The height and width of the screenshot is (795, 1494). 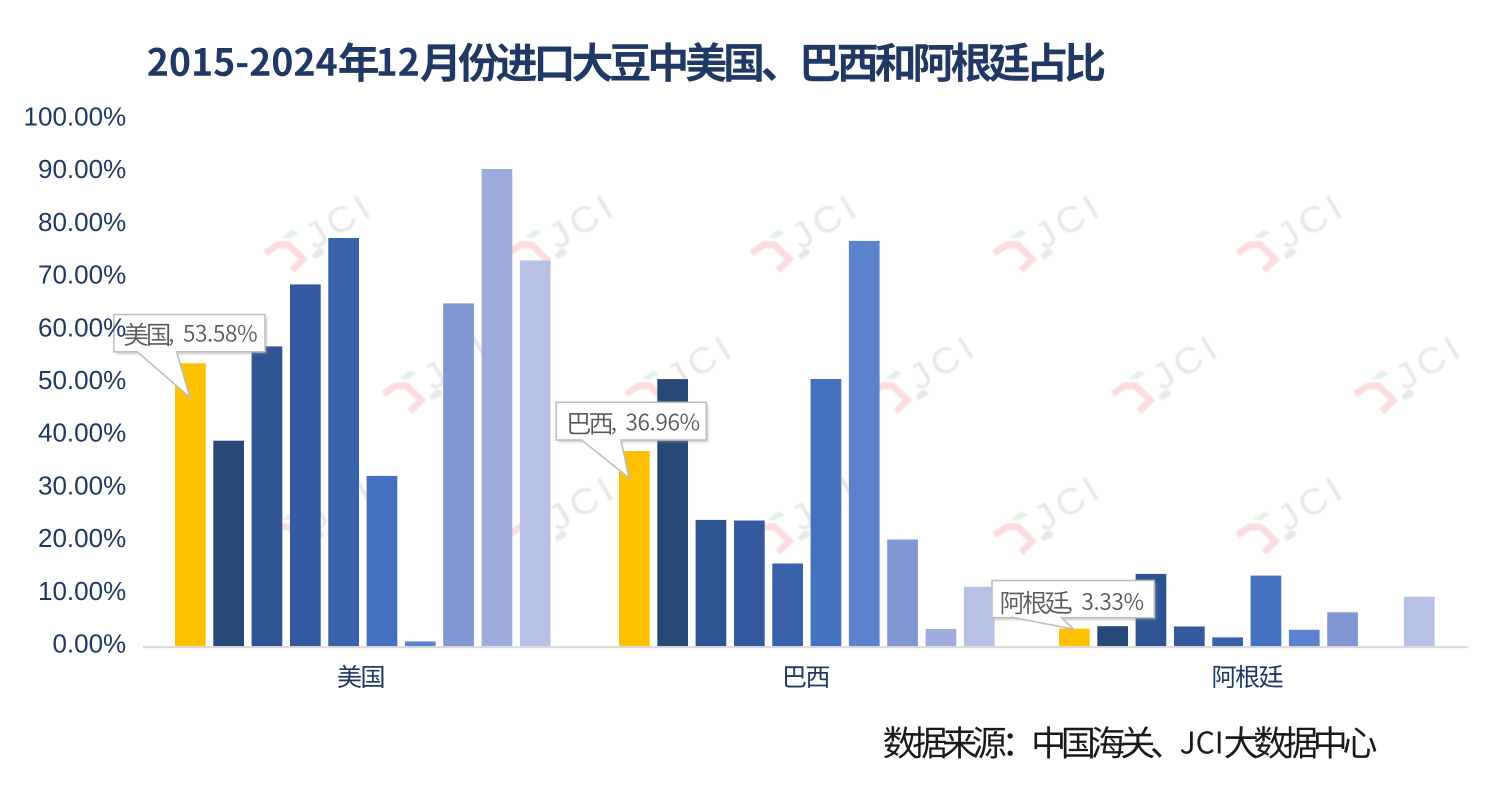 What do you see at coordinates (82, 327) in the screenshot?
I see `svg-text: 60.00%` at bounding box center [82, 327].